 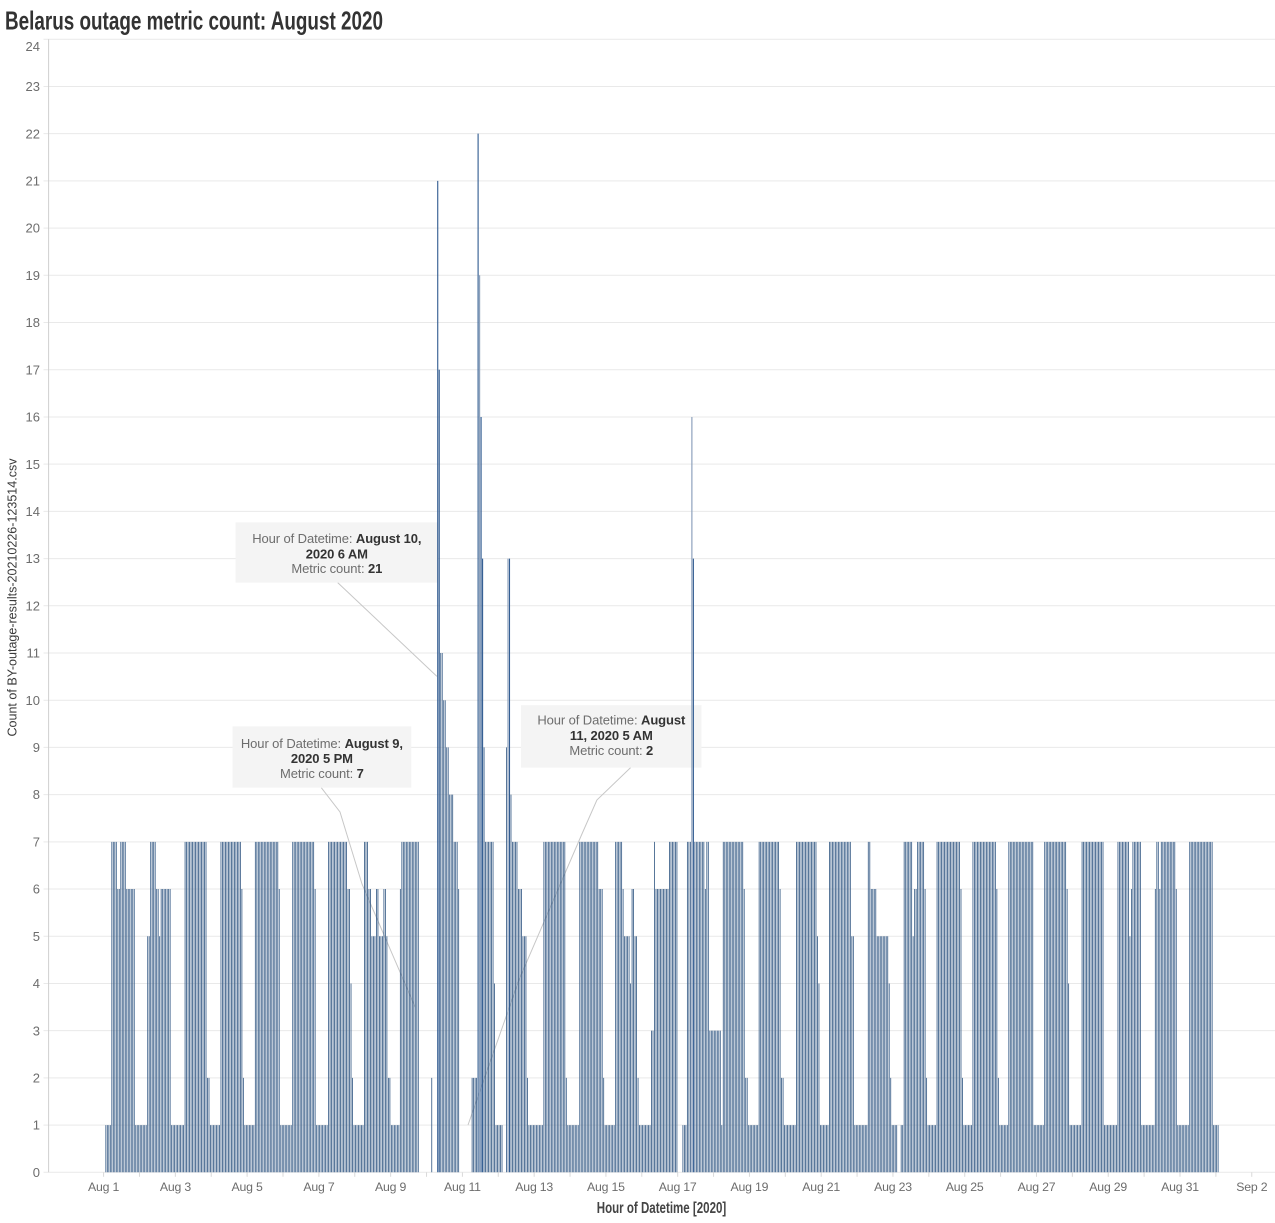 What do you see at coordinates (33, 700) in the screenshot?
I see `svg-text: 10` at bounding box center [33, 700].